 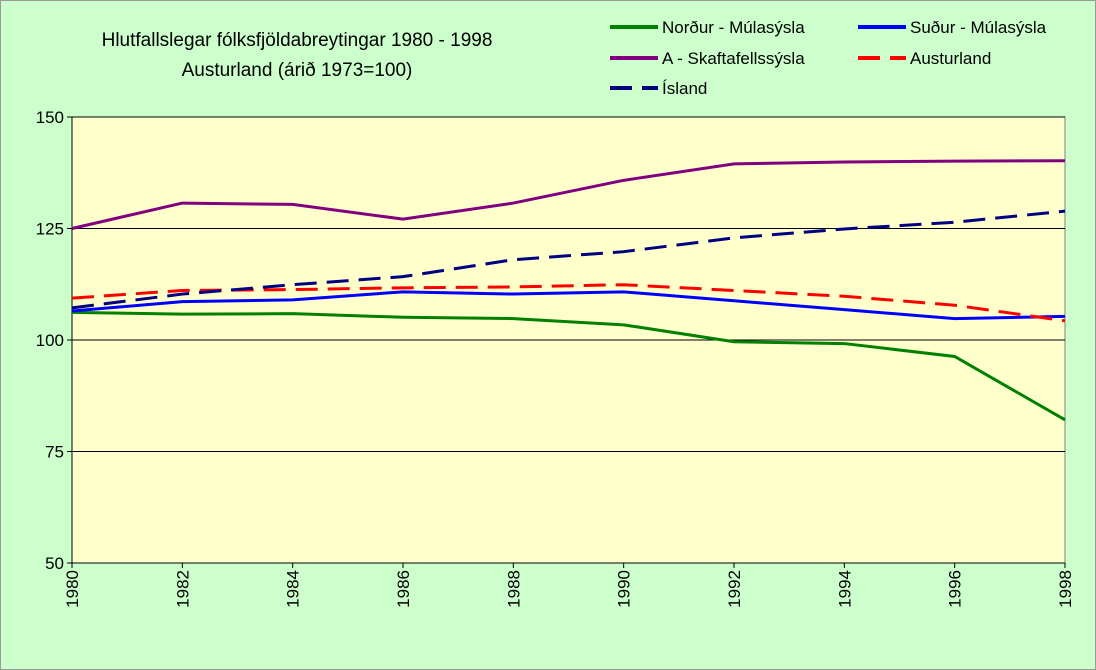 What do you see at coordinates (844, 589) in the screenshot?
I see `x-tick-label: 1994` at bounding box center [844, 589].